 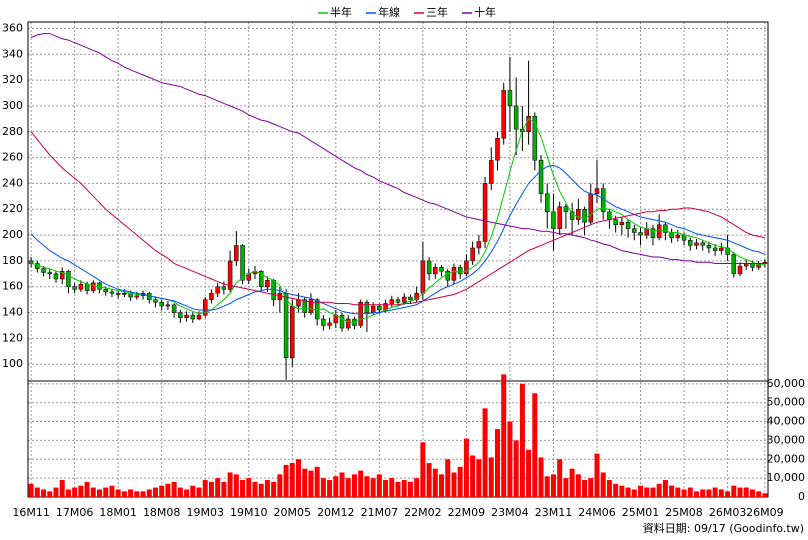 I want to click on y-tick-label: 280, so click(x=12, y=131).